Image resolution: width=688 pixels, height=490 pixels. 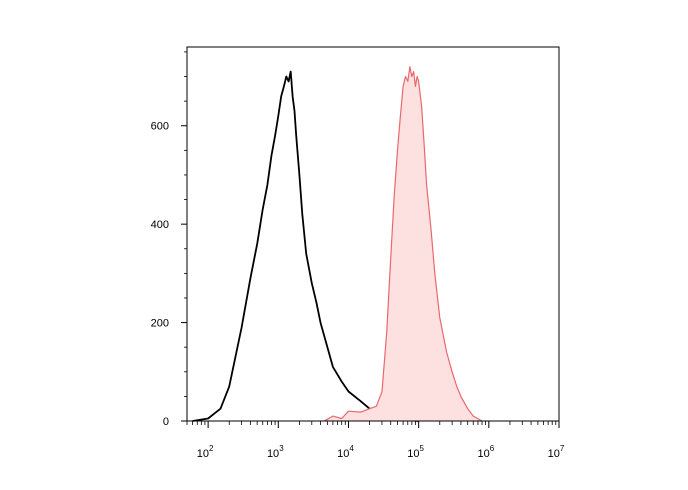 What do you see at coordinates (415, 452) in the screenshot?
I see `x-tick-label: 10⁵` at bounding box center [415, 452].